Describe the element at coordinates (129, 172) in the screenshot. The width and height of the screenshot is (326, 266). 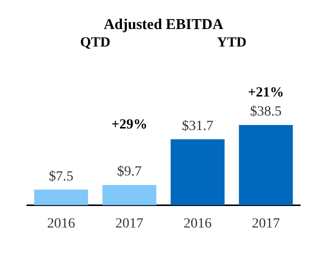
I see `data-label: $9.7` at that location.